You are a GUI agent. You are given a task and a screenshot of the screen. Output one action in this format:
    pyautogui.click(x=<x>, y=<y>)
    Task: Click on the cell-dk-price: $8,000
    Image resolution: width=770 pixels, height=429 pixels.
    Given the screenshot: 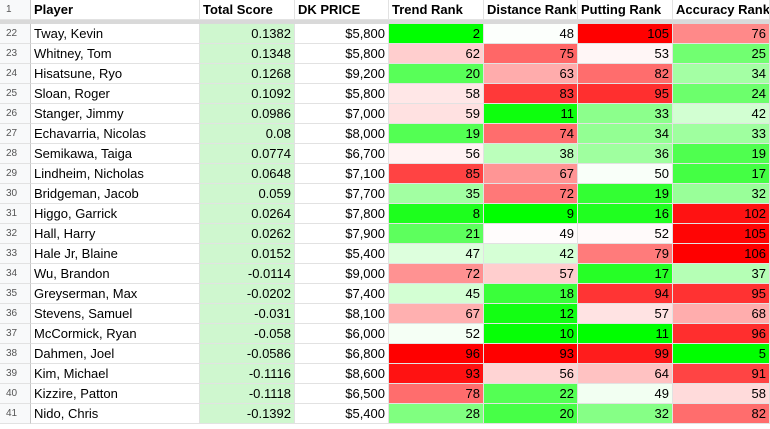 What is the action you would take?
    pyautogui.click(x=342, y=134)
    